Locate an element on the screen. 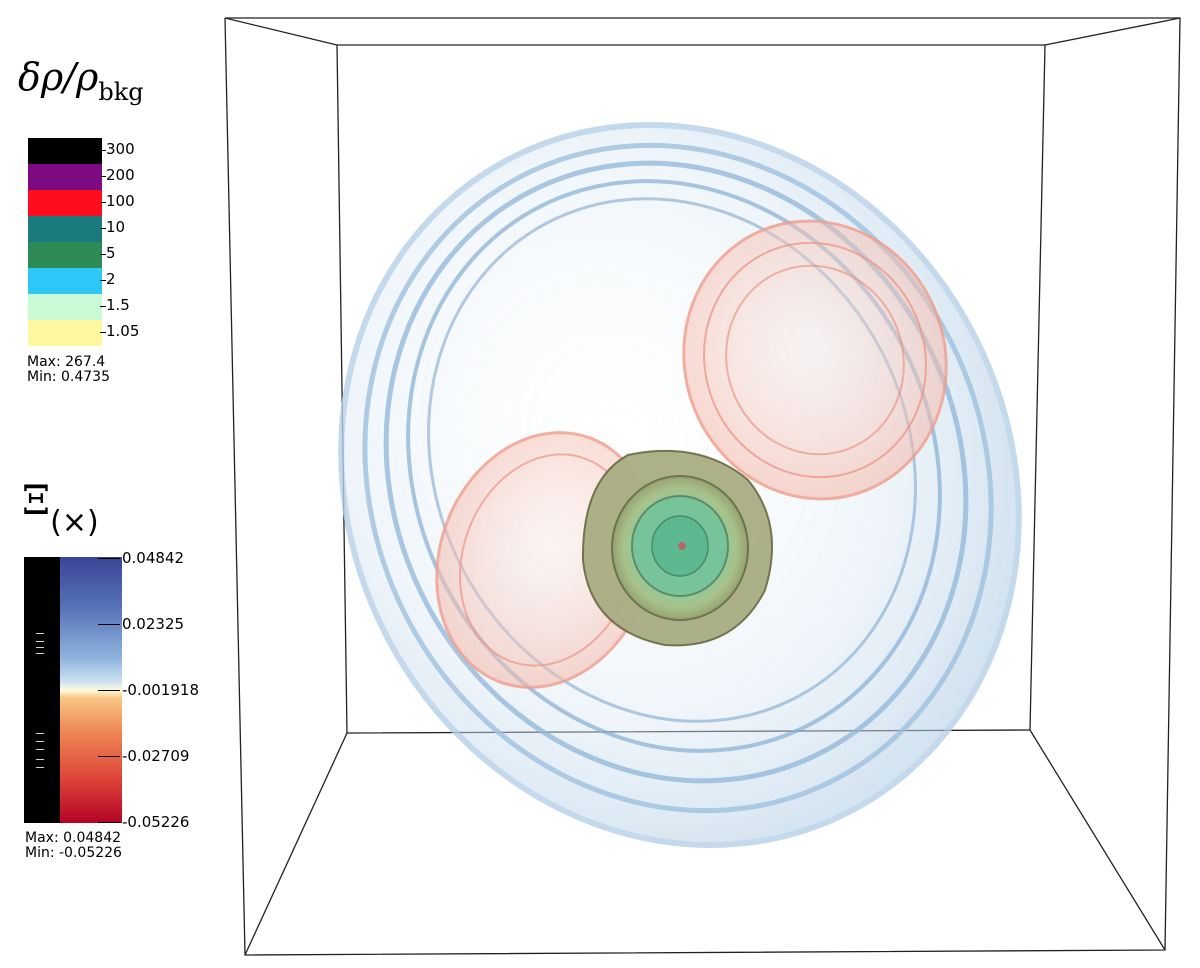  xi-tick-label: -0.001918 is located at coordinates (148, 690).